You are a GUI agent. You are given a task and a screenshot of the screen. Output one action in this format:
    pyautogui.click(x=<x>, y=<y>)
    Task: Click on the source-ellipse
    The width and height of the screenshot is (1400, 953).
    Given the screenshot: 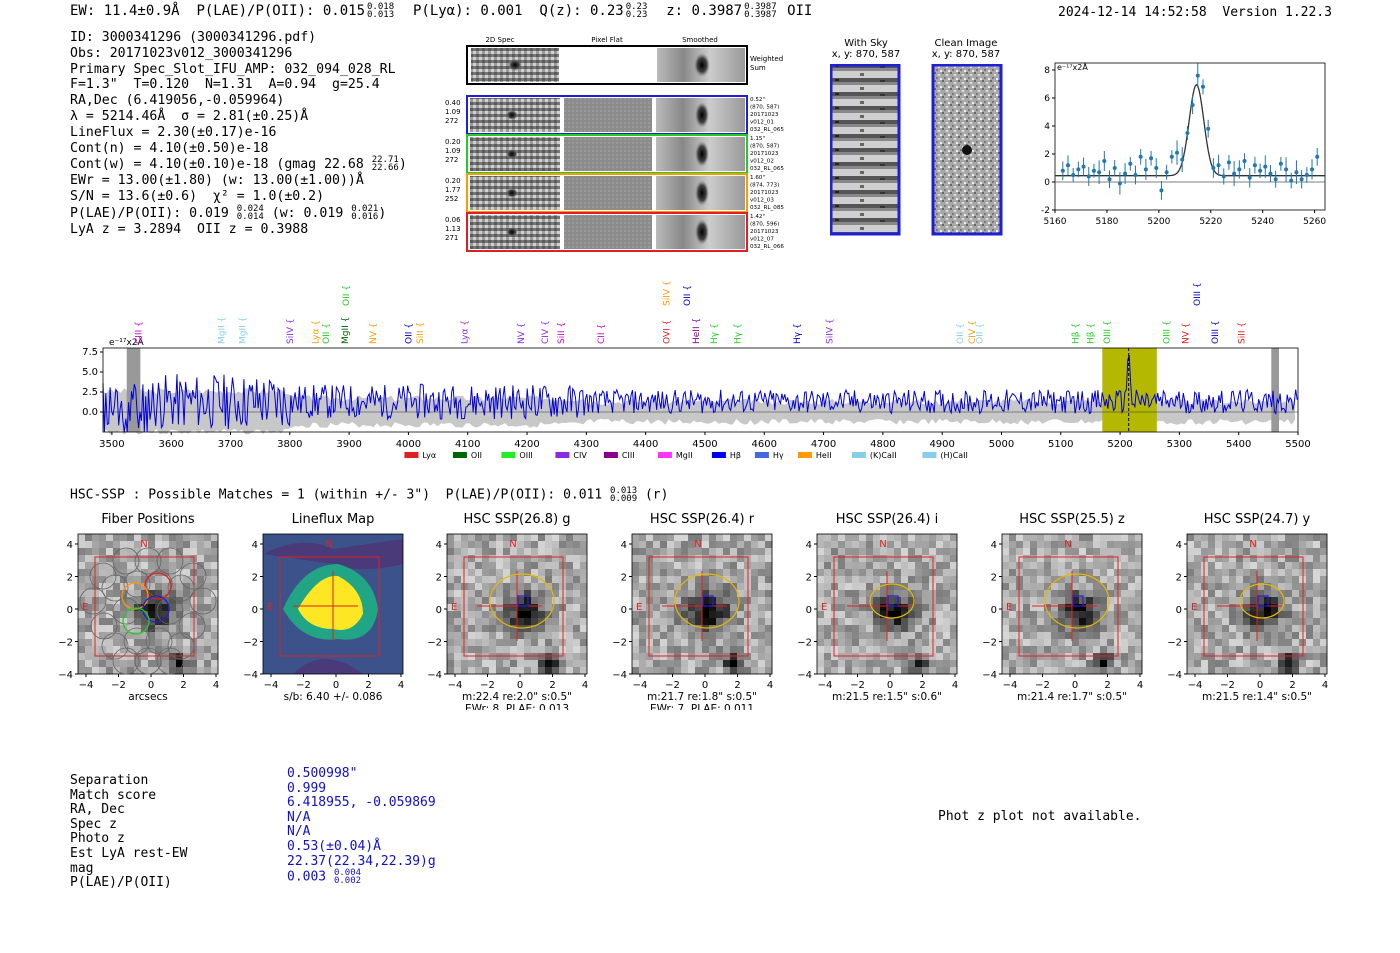 What is the action you would take?
    pyautogui.click(x=522, y=601)
    